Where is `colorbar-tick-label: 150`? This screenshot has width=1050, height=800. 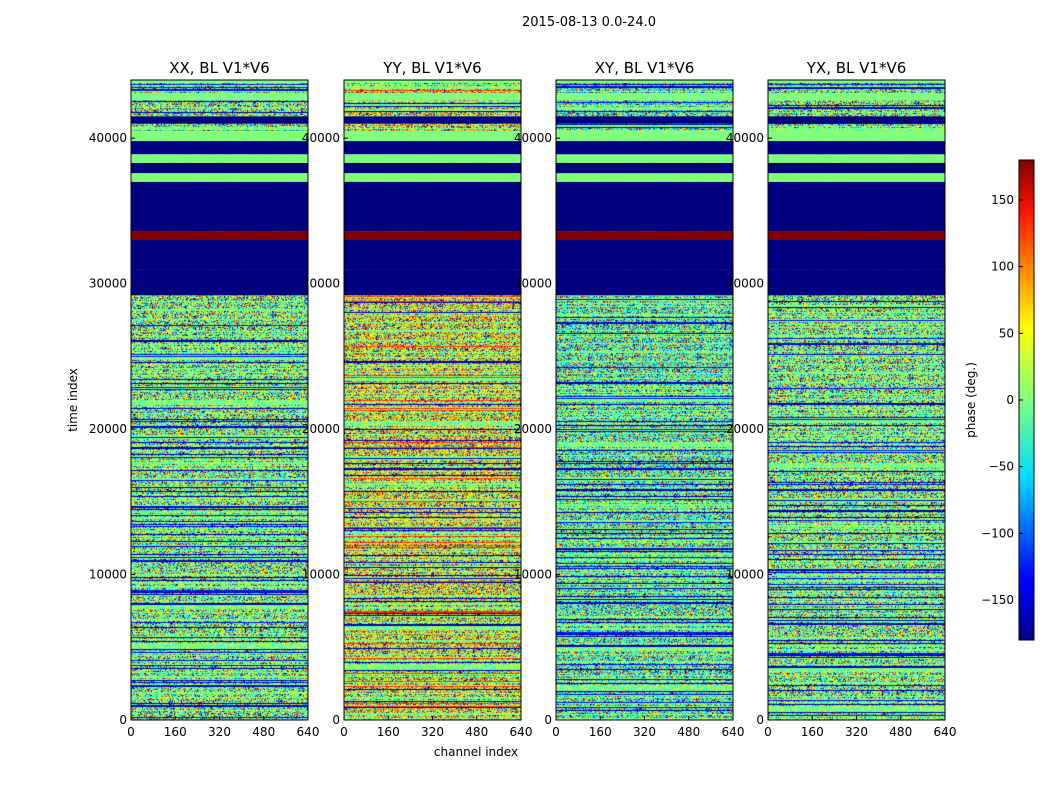 colorbar-tick-label: 150 is located at coordinates (1002, 200).